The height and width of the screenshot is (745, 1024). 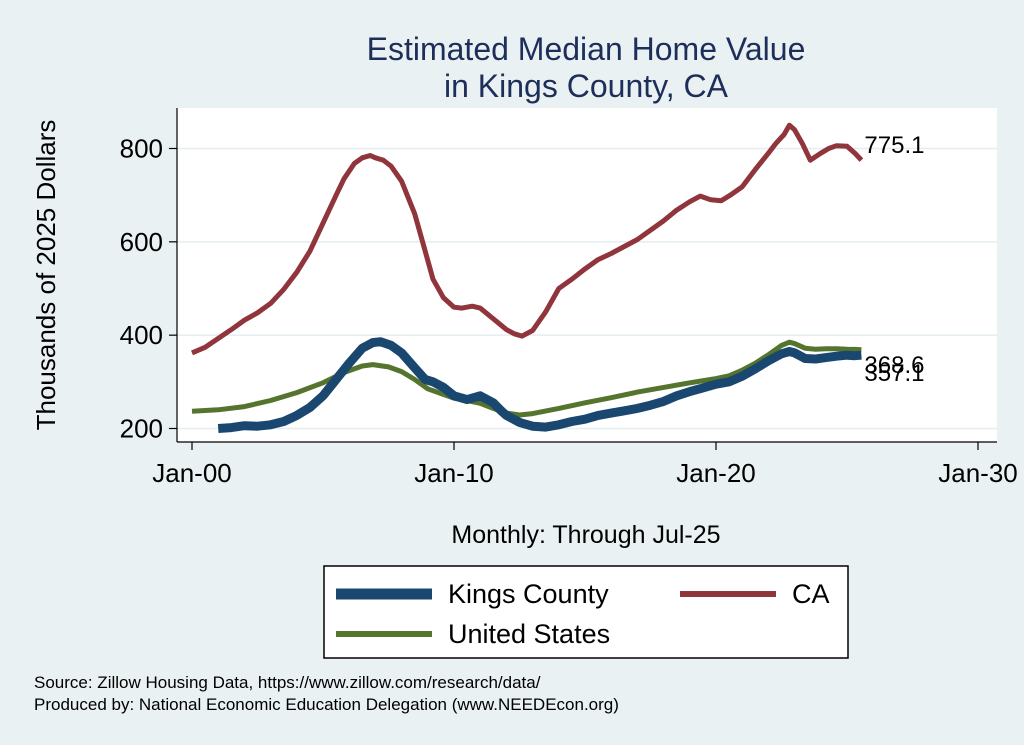 I want to click on legend-label-united-states: United States, so click(x=529, y=634).